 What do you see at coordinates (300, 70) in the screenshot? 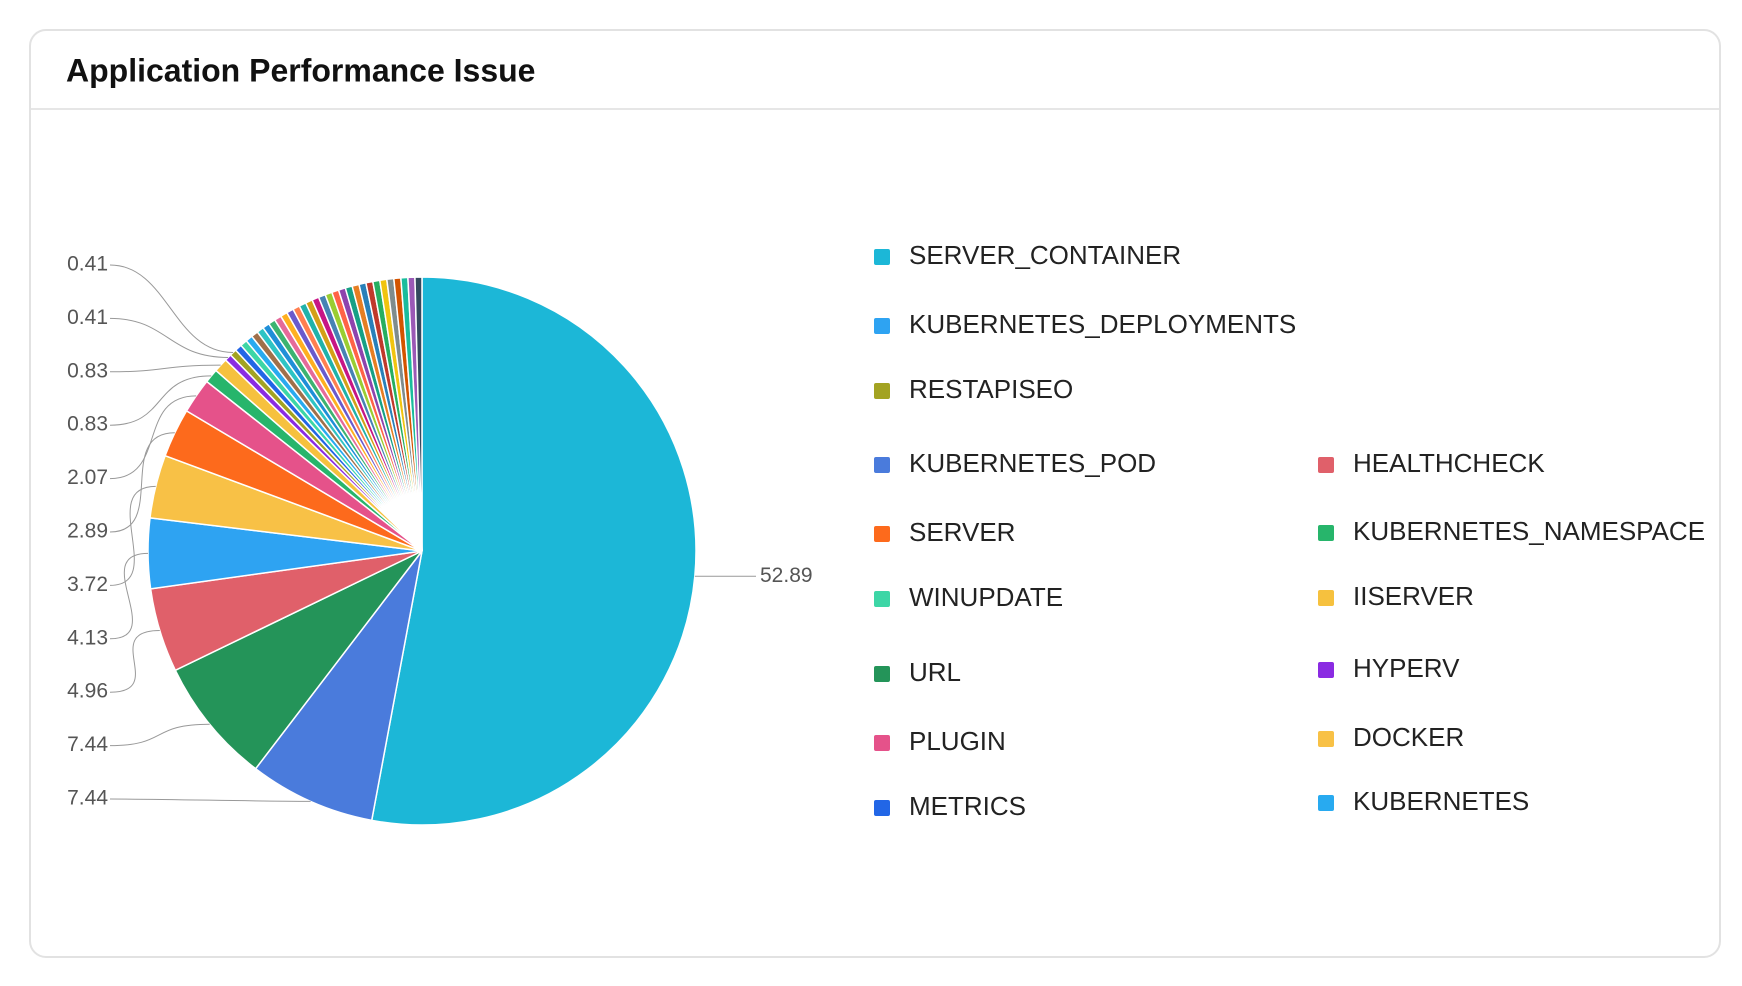
I see `chart-title: Application Performance Issue` at bounding box center [300, 70].